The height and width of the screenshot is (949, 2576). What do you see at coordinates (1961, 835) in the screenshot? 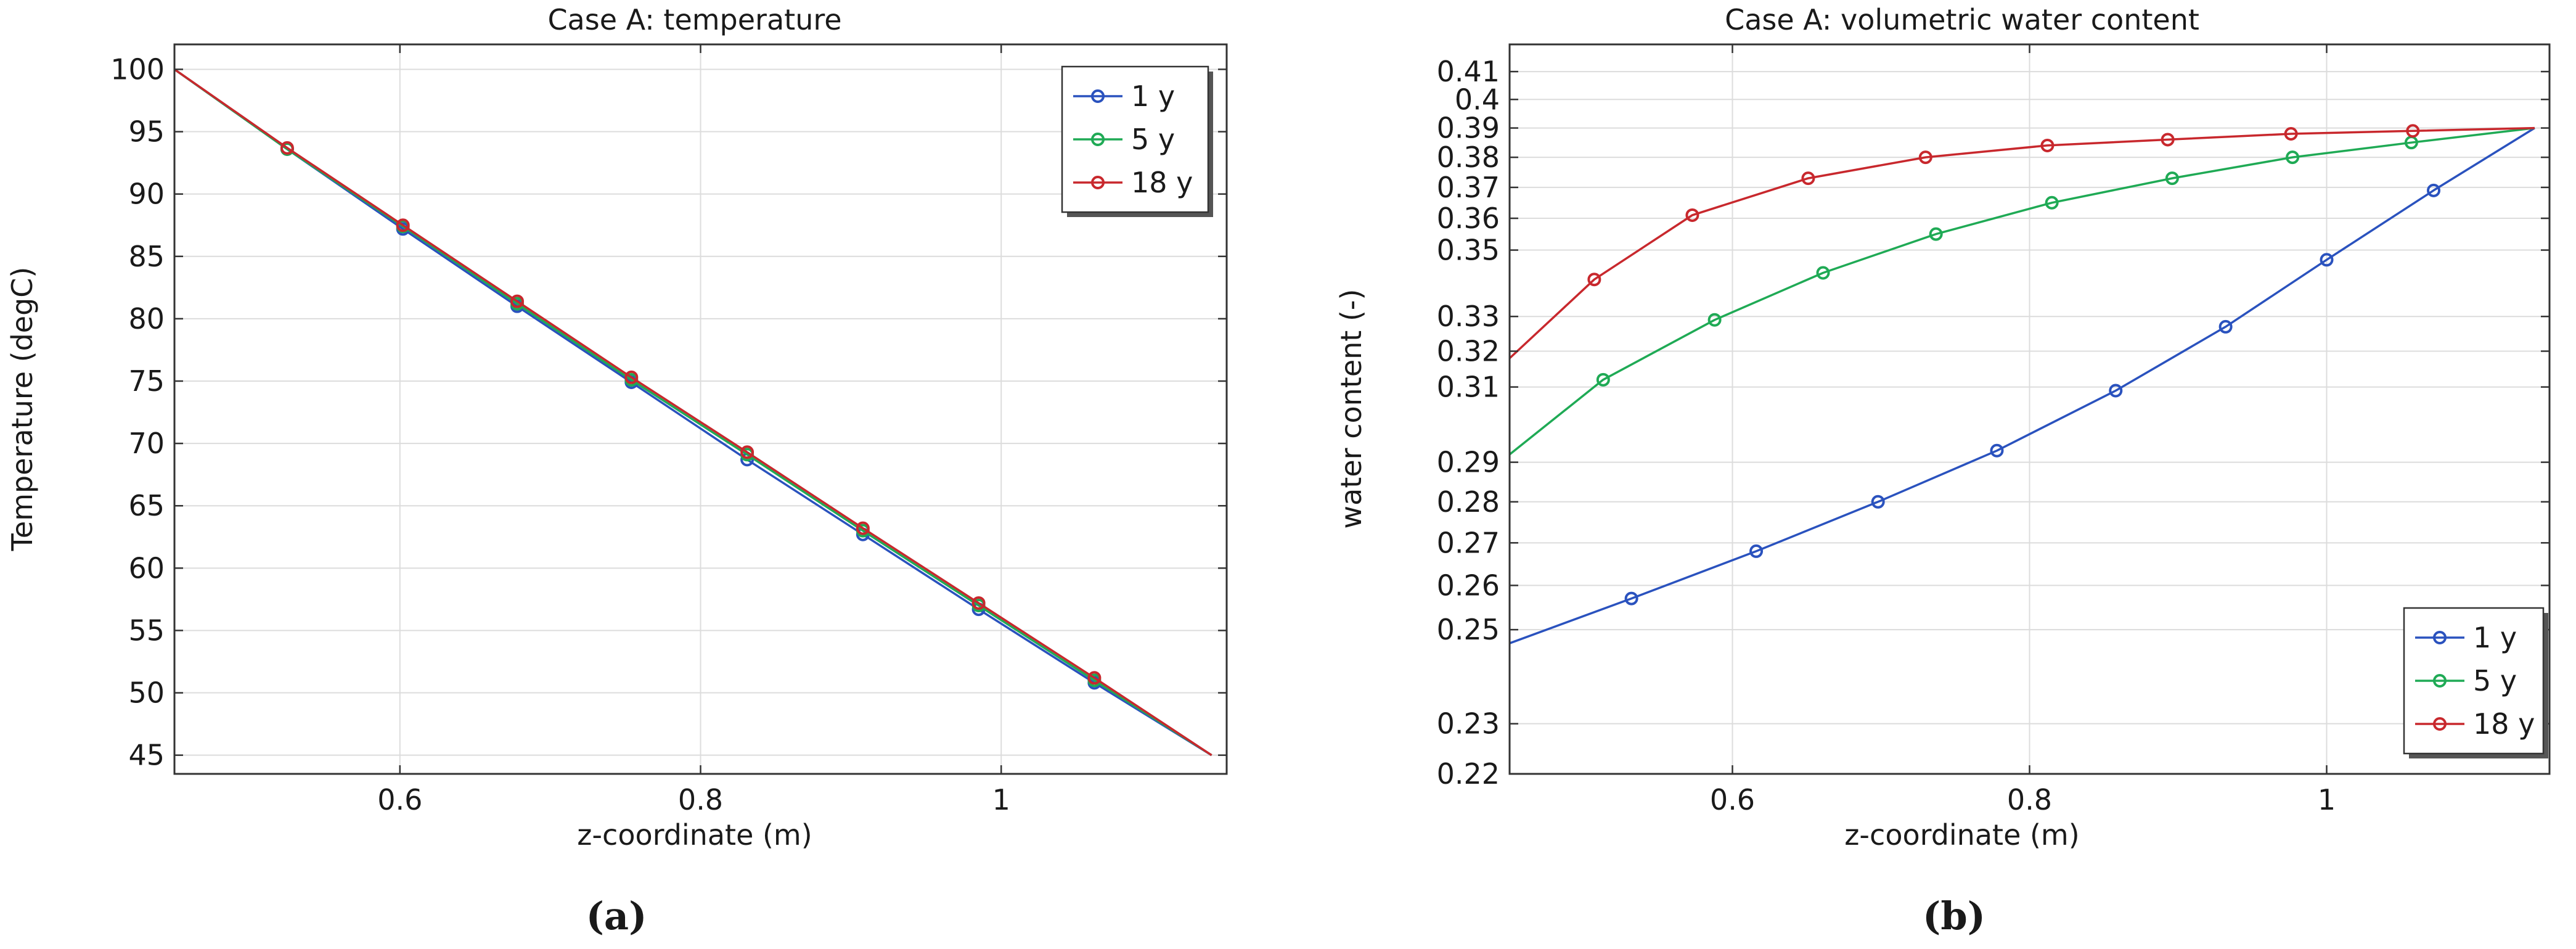
I see `x-axis-label-b: z-coordinate (m)` at bounding box center [1961, 835].